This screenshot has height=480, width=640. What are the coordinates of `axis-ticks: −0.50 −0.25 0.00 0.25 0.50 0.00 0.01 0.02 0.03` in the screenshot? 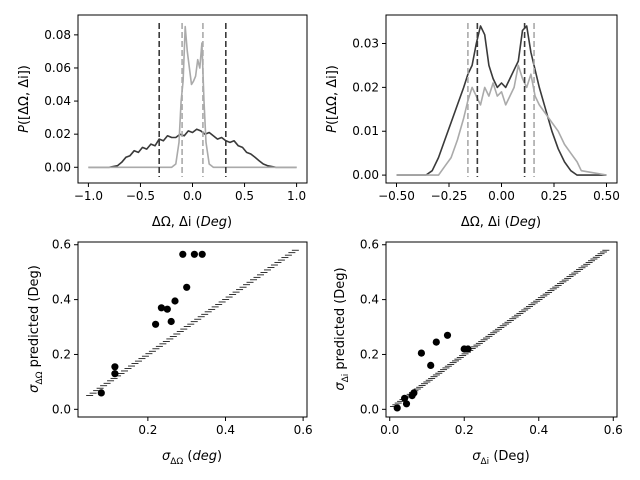 It's located at (486, 120).